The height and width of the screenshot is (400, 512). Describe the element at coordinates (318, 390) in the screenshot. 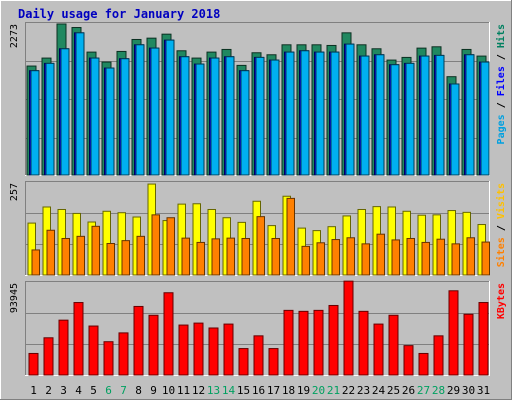

I see `x-tick-label-day-20: 20` at that location.